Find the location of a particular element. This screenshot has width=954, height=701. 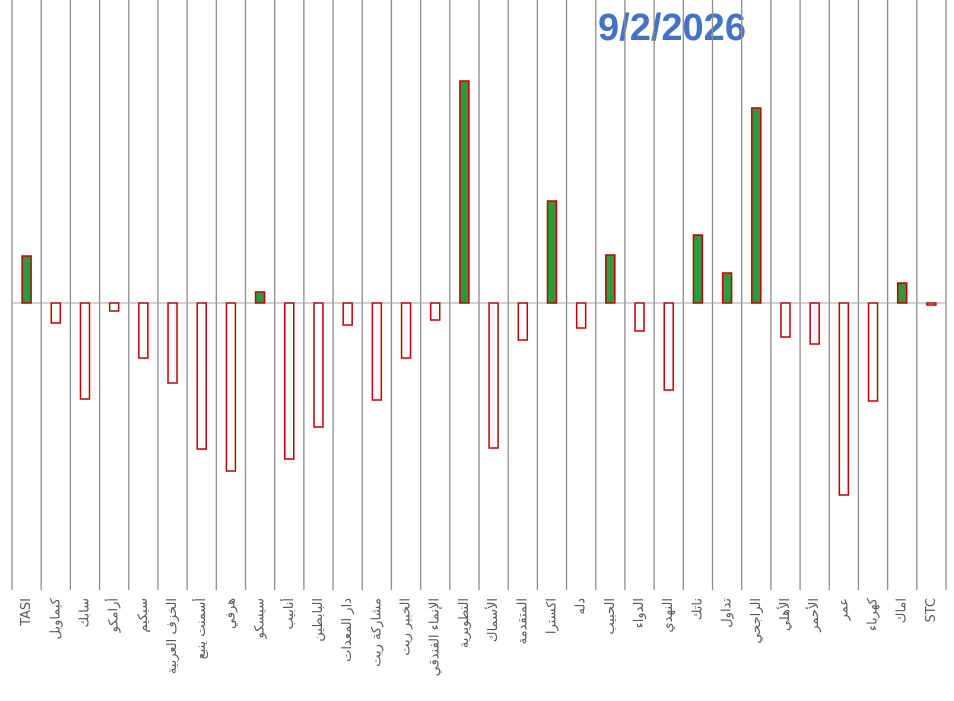

x-tick-label: أرامكو is located at coordinates (113, 615).